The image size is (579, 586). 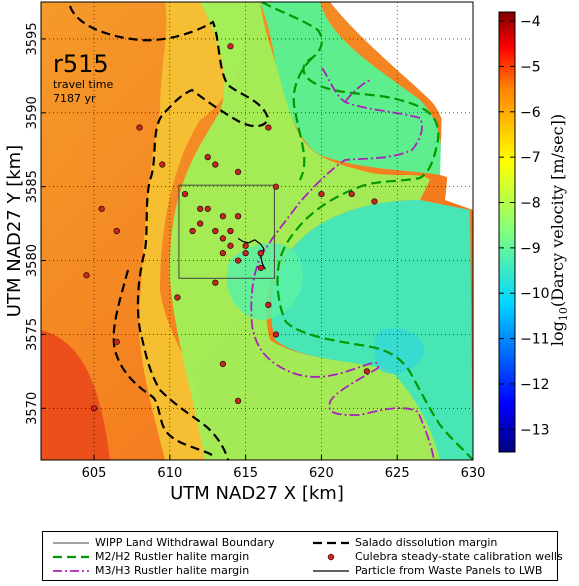 I want to click on x-tick-label: 610, so click(x=169, y=473).